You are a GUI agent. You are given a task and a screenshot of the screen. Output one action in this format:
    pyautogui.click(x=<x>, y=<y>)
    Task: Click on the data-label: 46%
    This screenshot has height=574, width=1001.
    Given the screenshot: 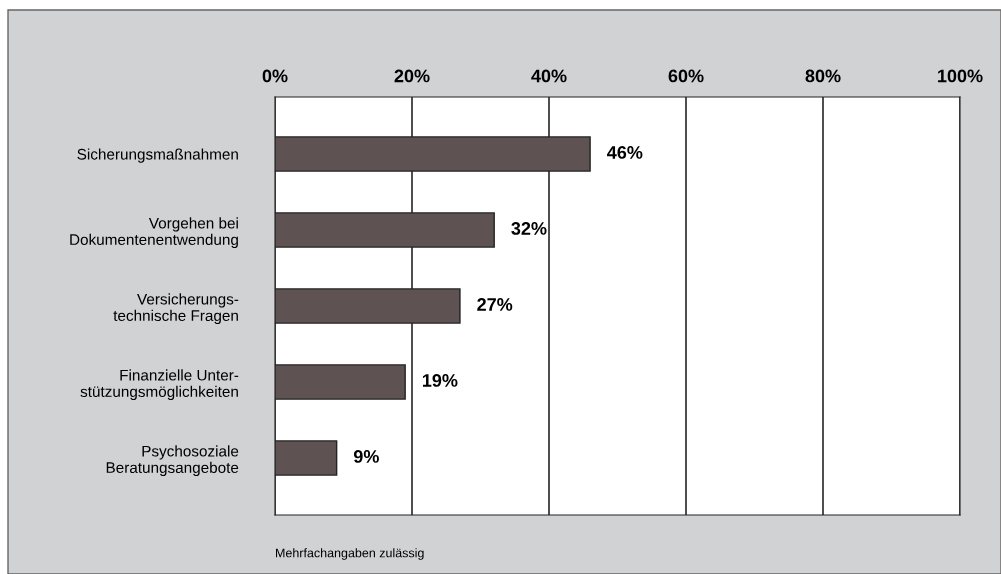 What is the action you would take?
    pyautogui.click(x=625, y=152)
    